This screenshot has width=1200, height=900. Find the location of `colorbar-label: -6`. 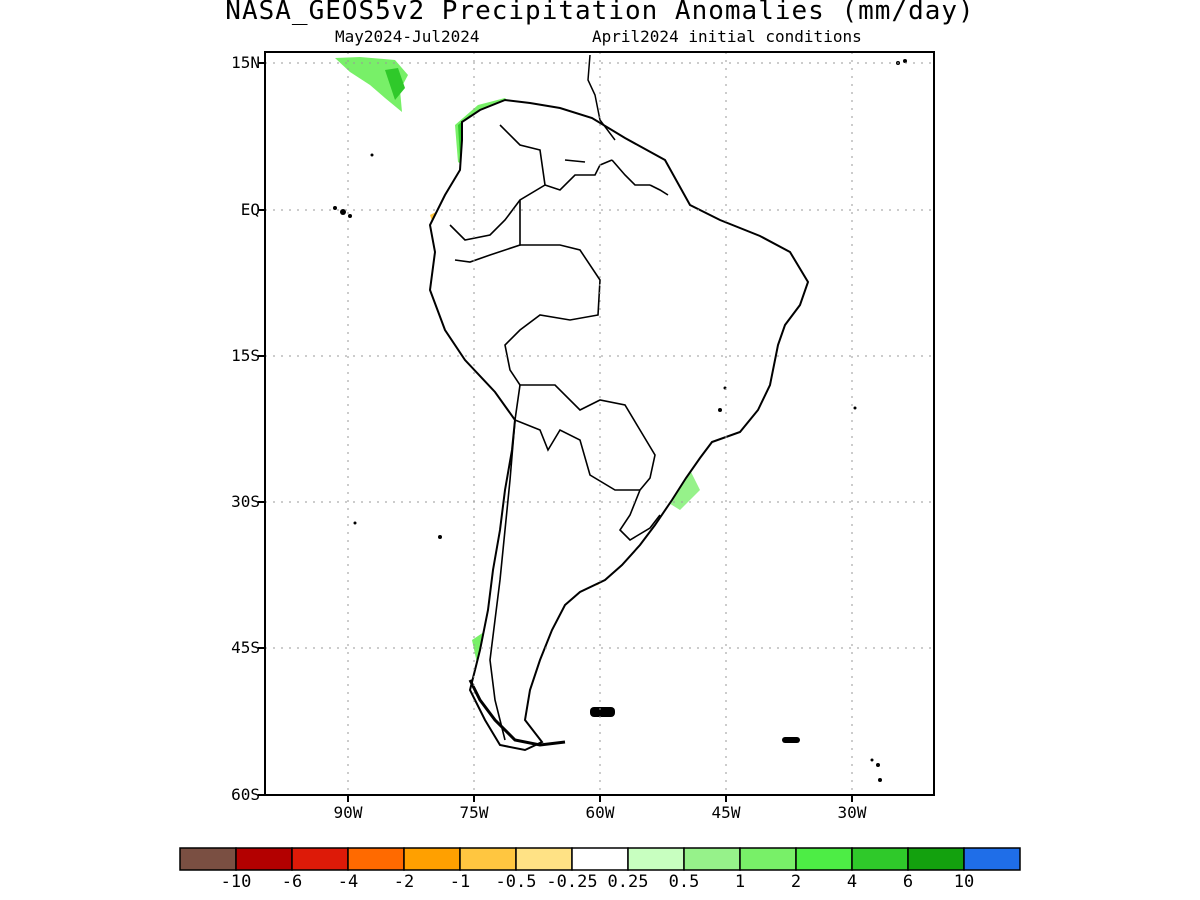

colorbar-label: -6 is located at coordinates (292, 882).